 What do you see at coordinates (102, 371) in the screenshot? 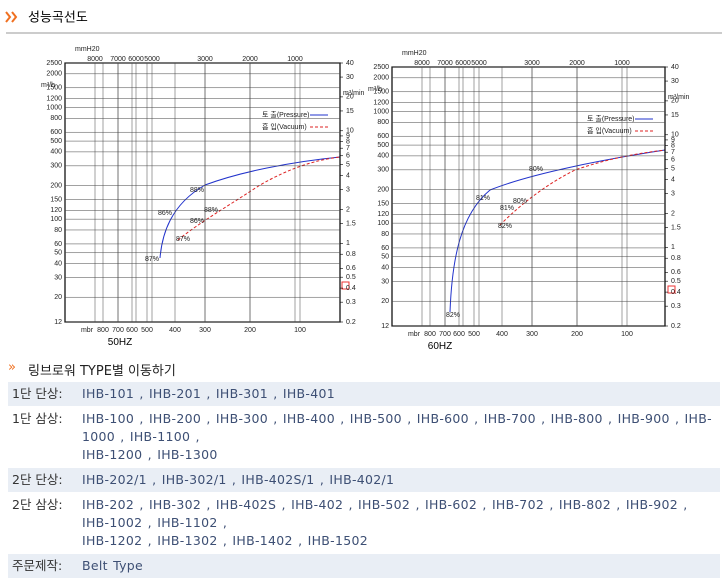
I see `section-title-text: 링브로워 TYPE별 이동하기` at bounding box center [102, 371].